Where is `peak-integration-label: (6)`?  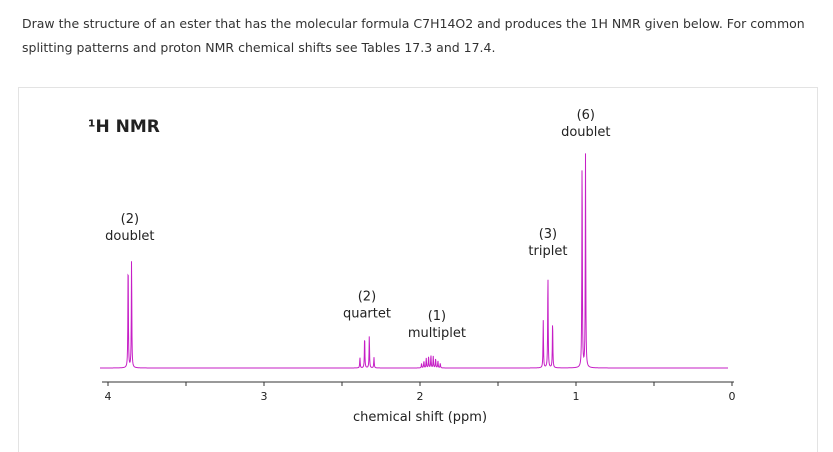
peak-integration-label: (6) is located at coordinates (586, 115).